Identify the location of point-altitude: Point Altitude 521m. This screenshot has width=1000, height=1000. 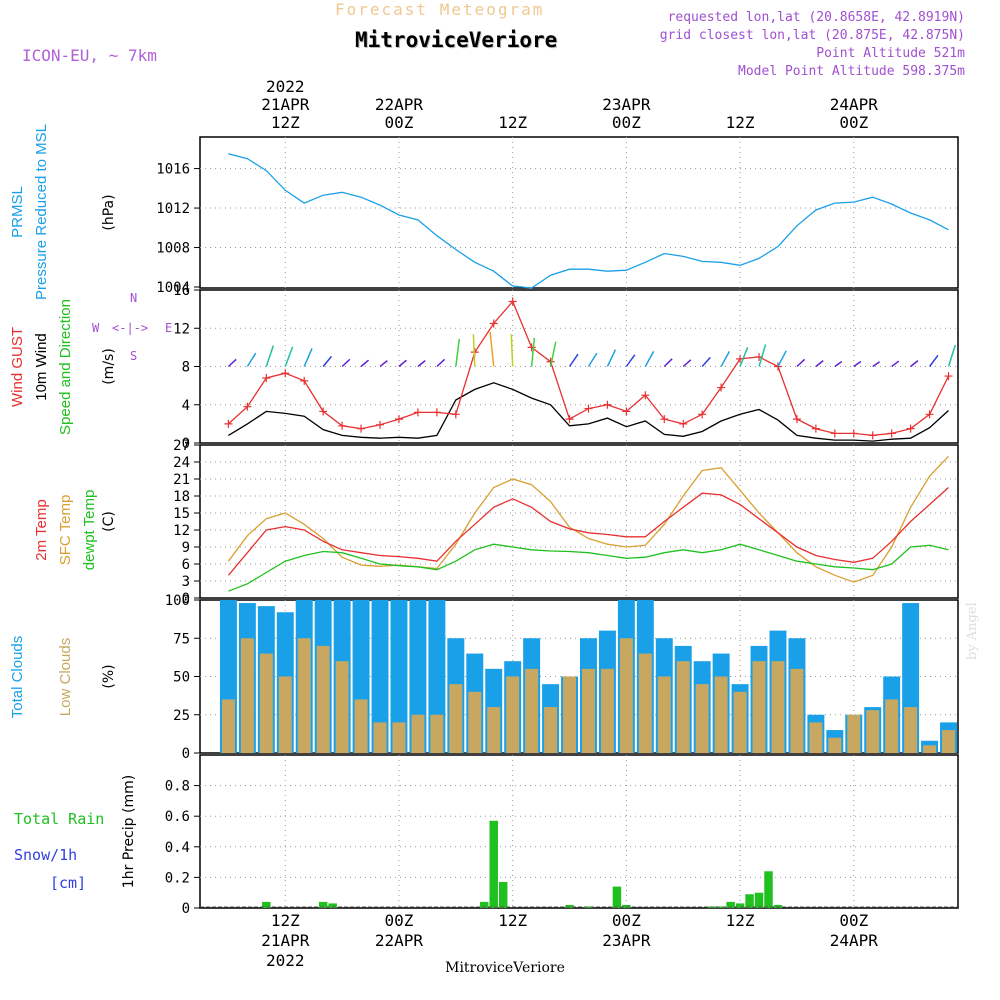
(890, 53).